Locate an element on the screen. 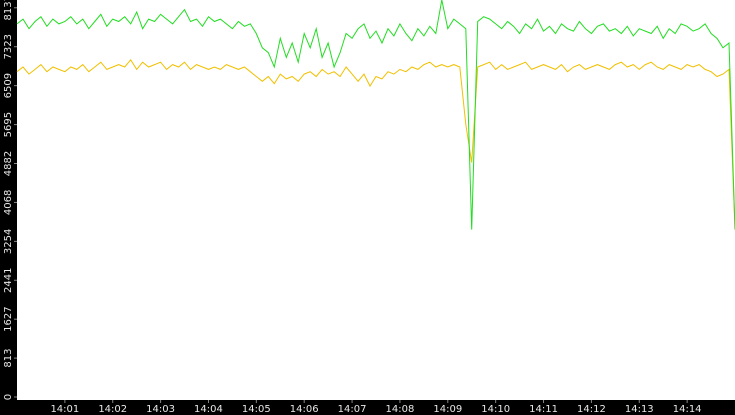  x-axis-strip is located at coordinates (367, 407).